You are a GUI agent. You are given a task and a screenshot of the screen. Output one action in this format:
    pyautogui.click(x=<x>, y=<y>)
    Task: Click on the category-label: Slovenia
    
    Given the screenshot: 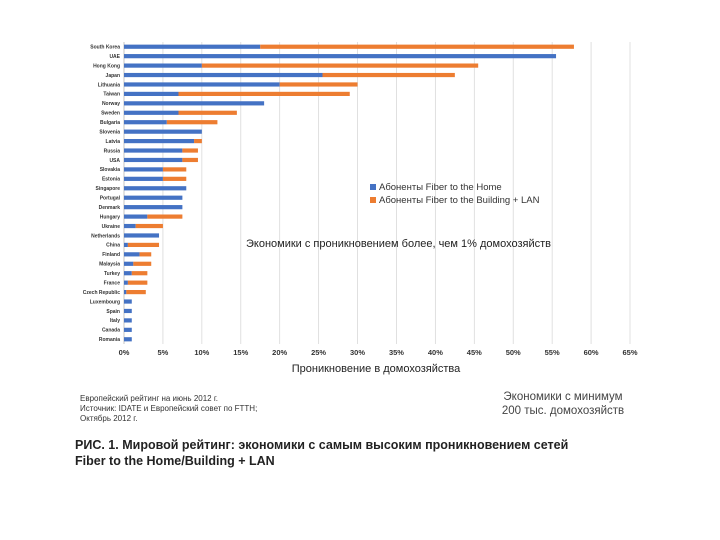 What is the action you would take?
    pyautogui.click(x=109, y=132)
    